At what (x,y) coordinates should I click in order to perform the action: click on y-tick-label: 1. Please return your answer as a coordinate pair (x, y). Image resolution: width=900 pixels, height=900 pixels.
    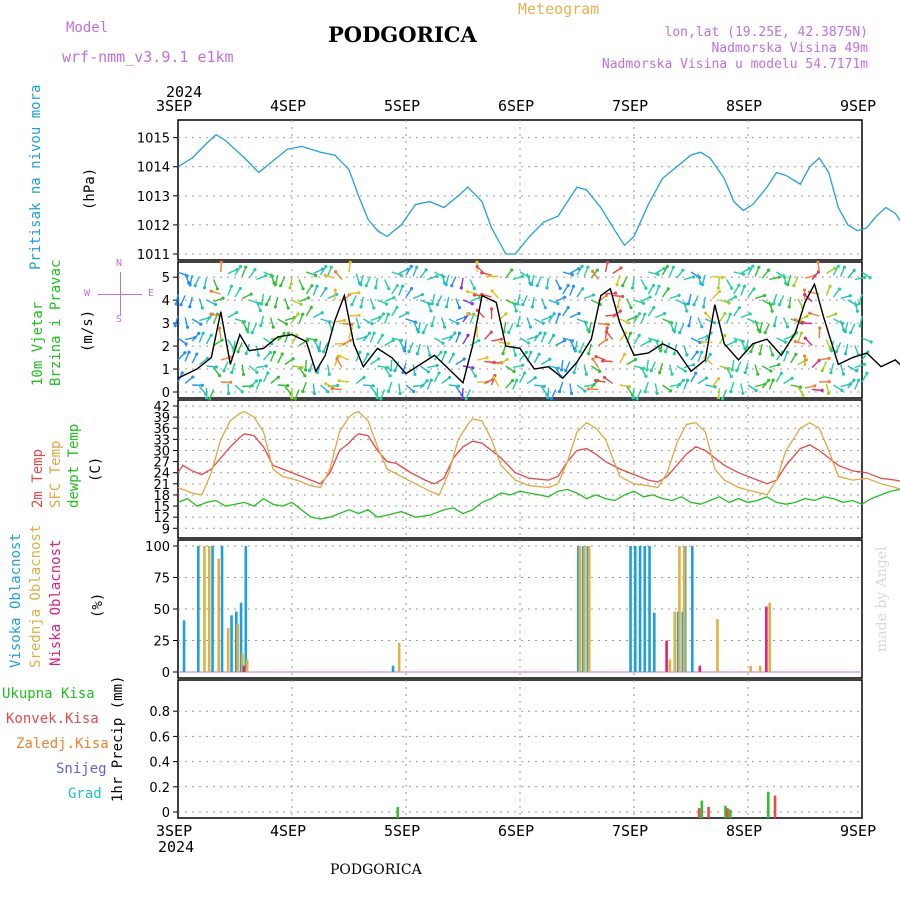
    Looking at the image, I should click on (166, 370).